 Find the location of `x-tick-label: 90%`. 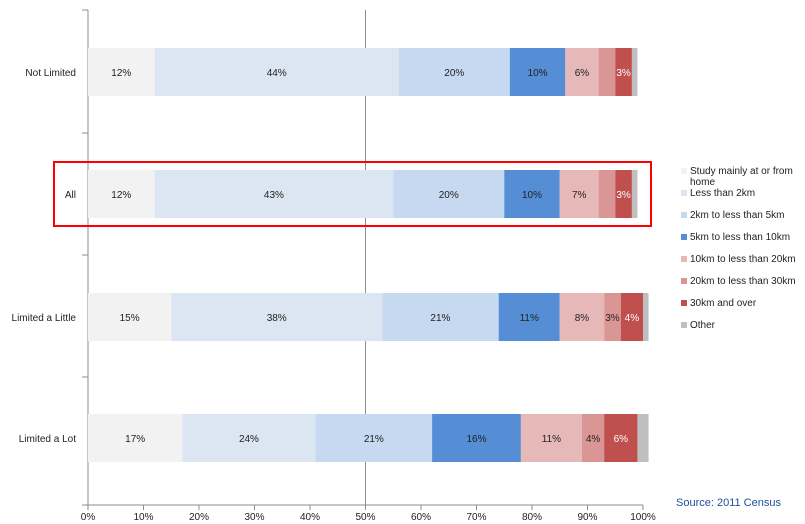

x-tick-label: 90% is located at coordinates (587, 517).